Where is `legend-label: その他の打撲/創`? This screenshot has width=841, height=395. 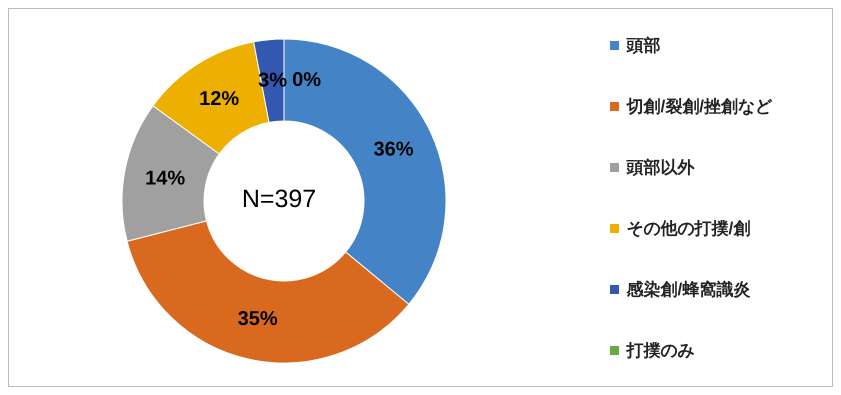
legend-label: その他の打撲/創 is located at coordinates (688, 229).